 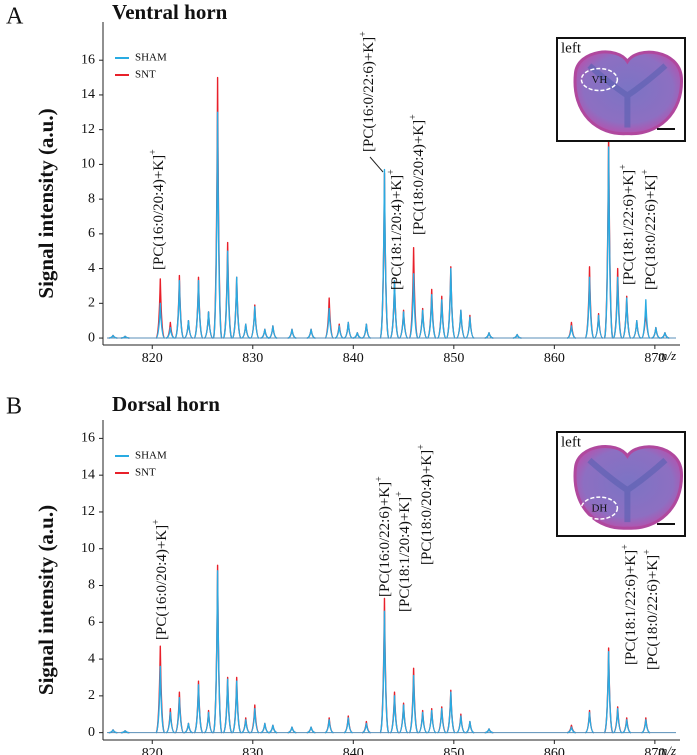 I want to click on panel-letter: B, so click(x=14, y=407).